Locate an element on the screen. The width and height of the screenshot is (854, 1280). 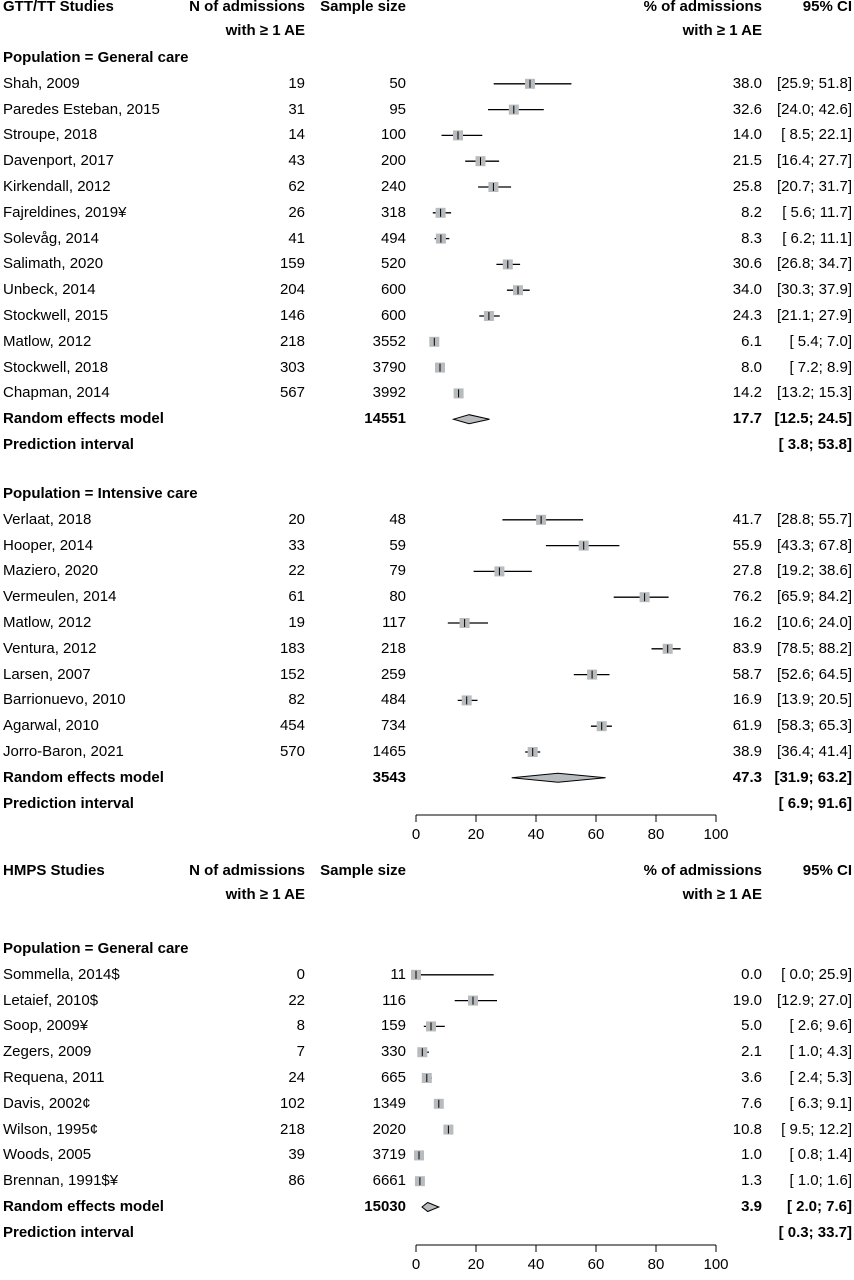
sample-size: 1465 is located at coordinates (389, 751).